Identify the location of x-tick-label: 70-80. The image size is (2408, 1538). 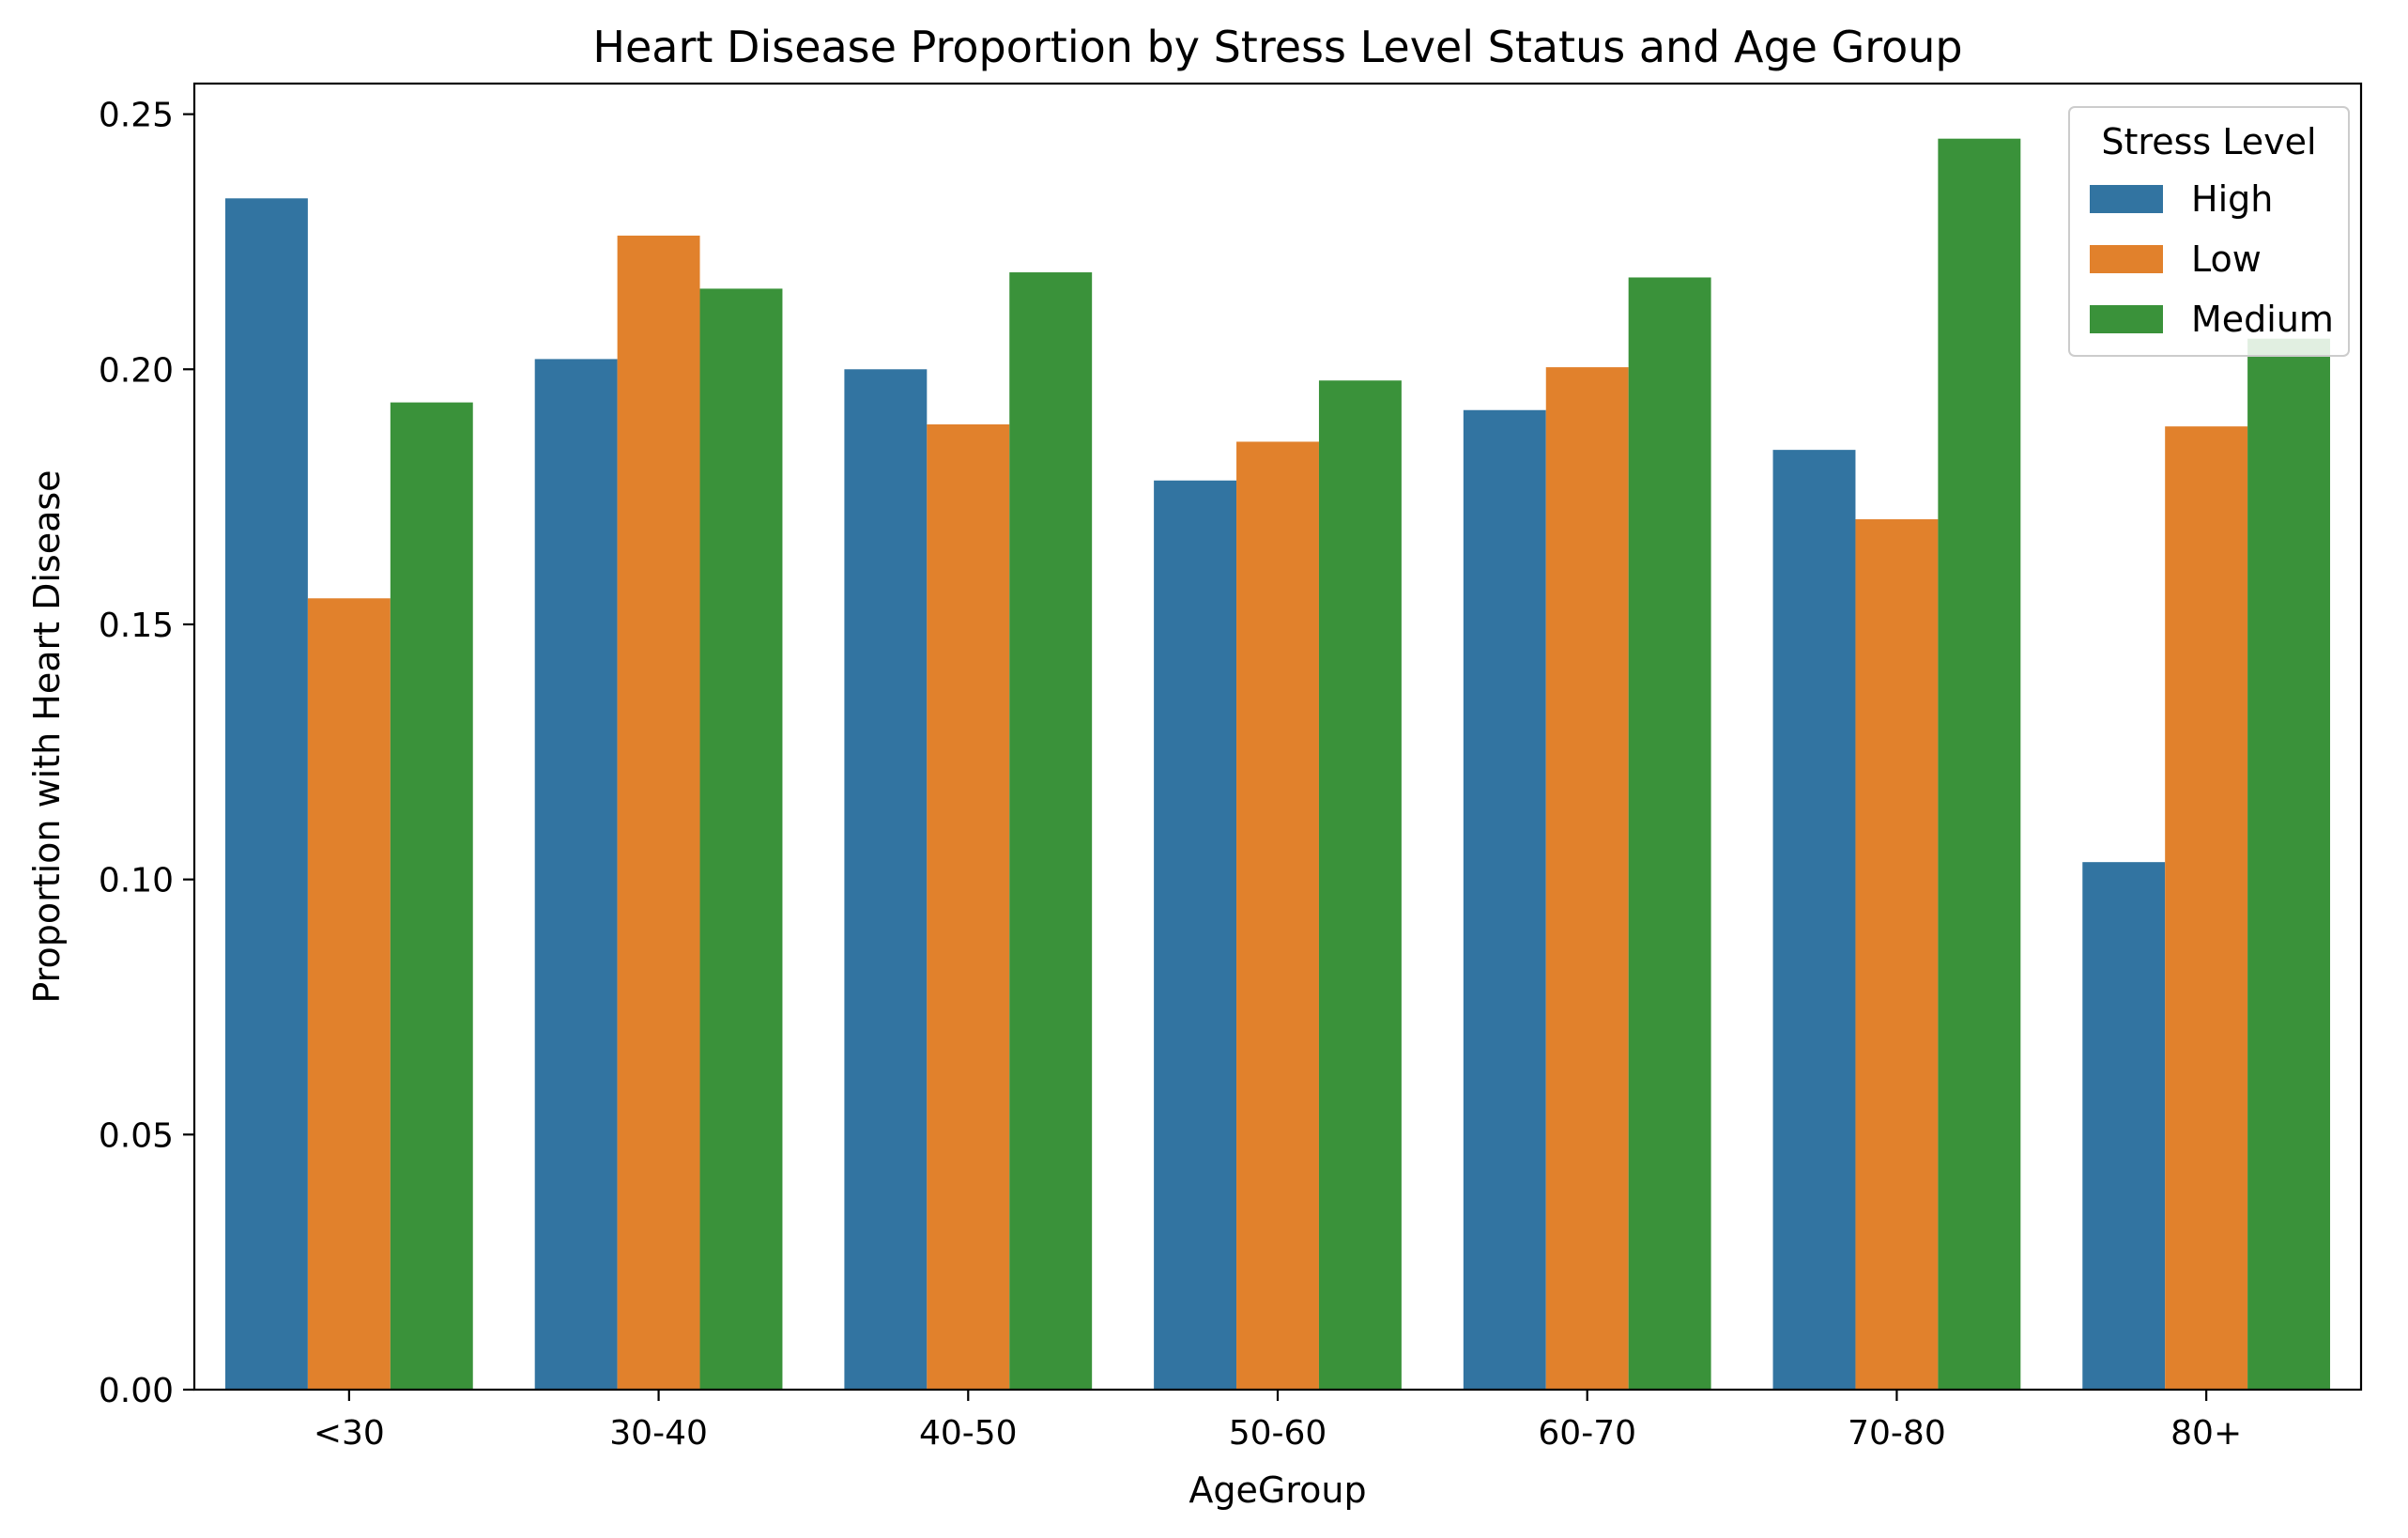
(1897, 1433).